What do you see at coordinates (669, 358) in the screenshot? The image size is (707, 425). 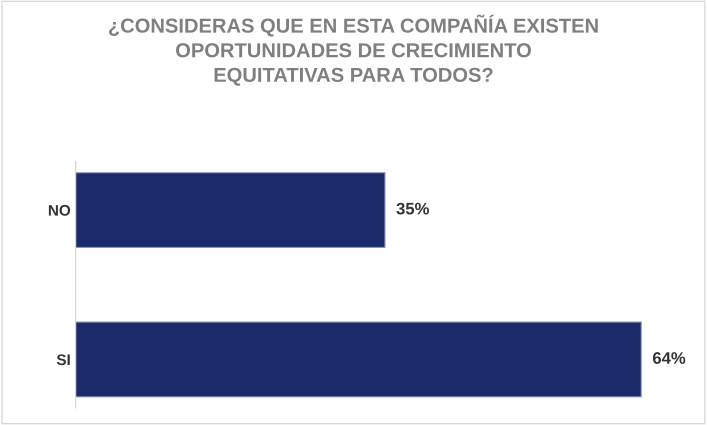 I see `data-label: 64%` at bounding box center [669, 358].